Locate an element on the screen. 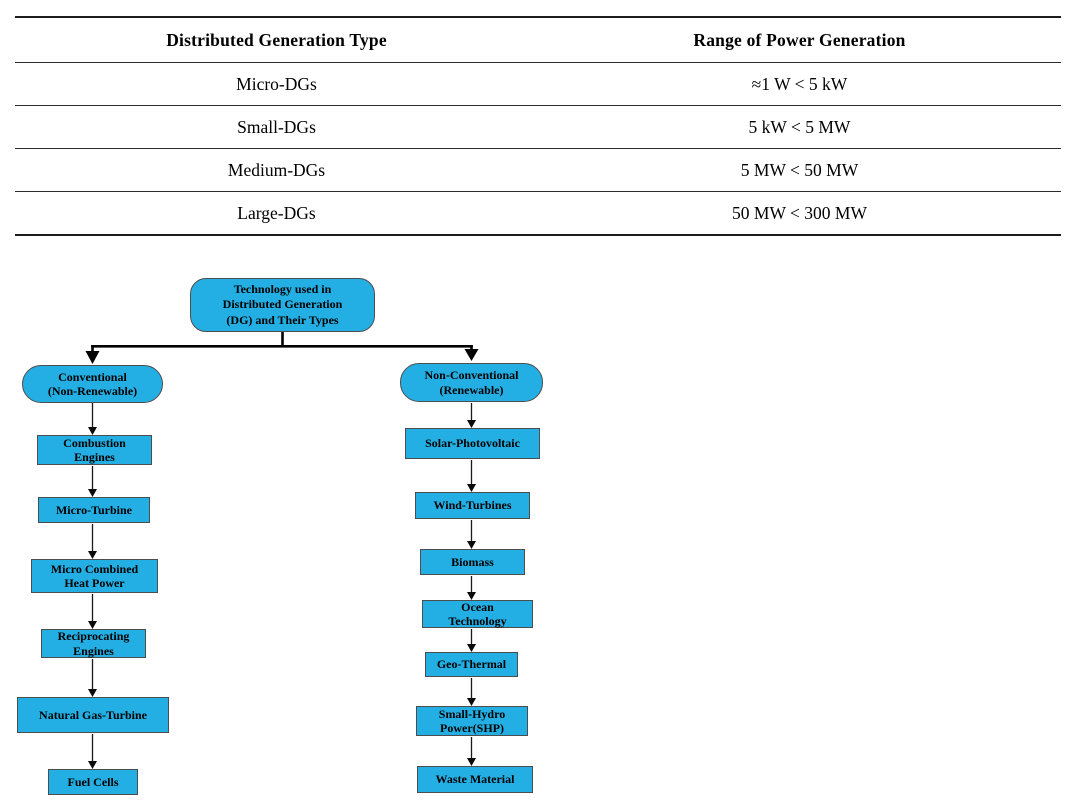  node-conventional: Conventional (Non-Renewable) is located at coordinates (92, 384).